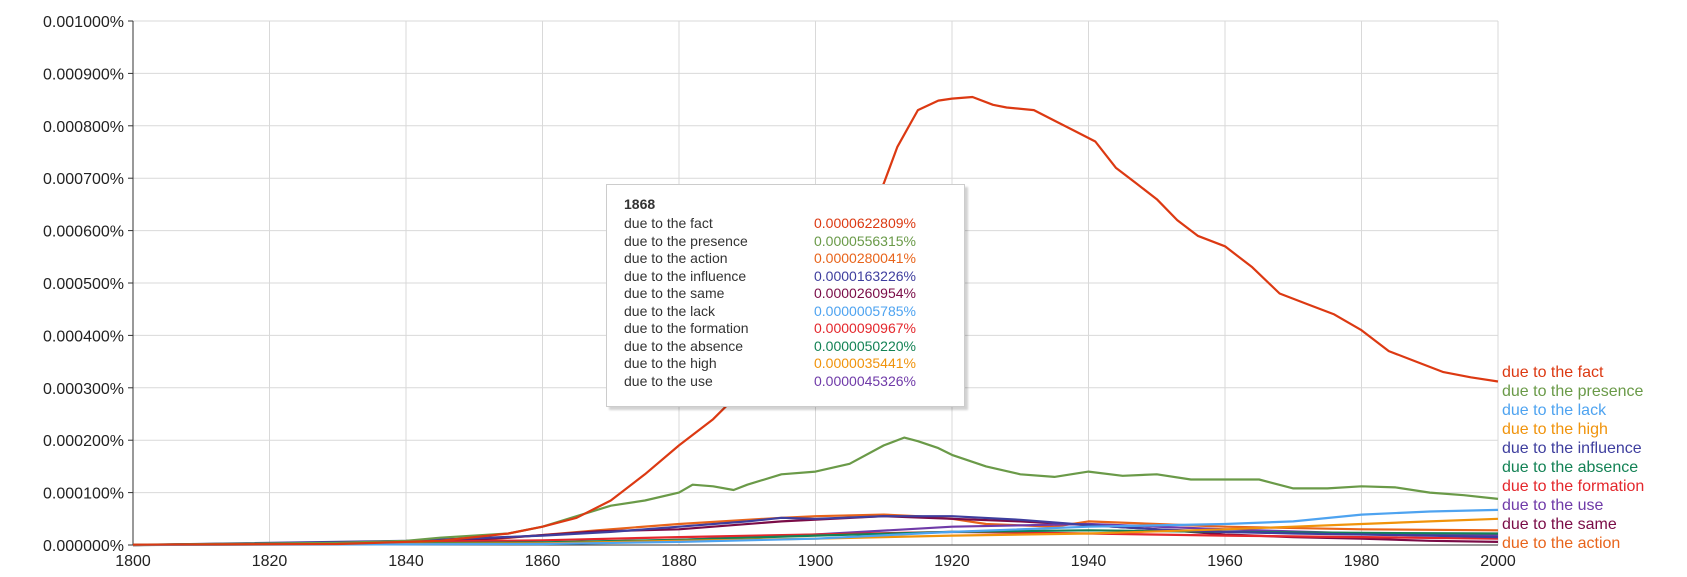 Image resolution: width=1687 pixels, height=577 pixels. What do you see at coordinates (794, 329) in the screenshot?
I see `tooltip-row: due to the formation 0.0000090967%` at bounding box center [794, 329].